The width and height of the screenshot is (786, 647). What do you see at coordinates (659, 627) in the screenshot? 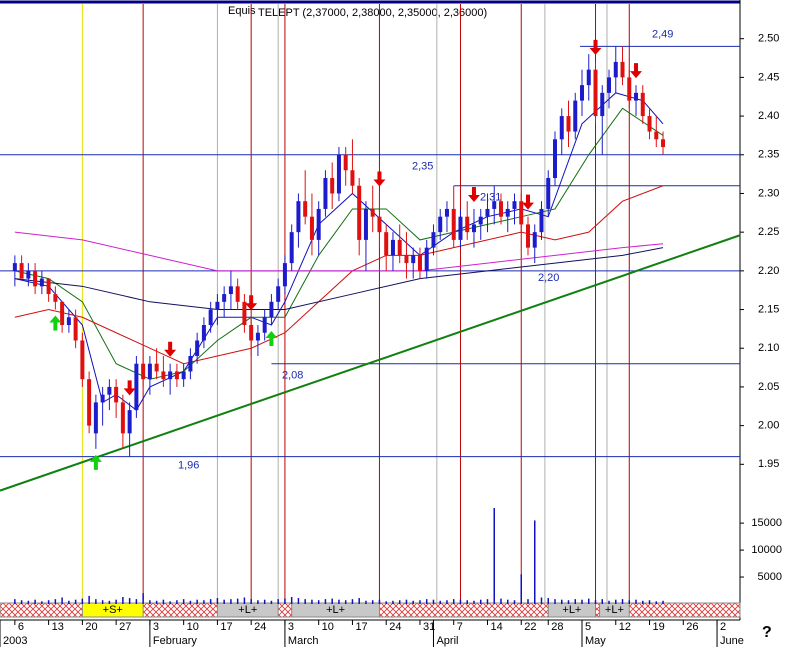
I see `x-tick-label: 19` at bounding box center [659, 627].